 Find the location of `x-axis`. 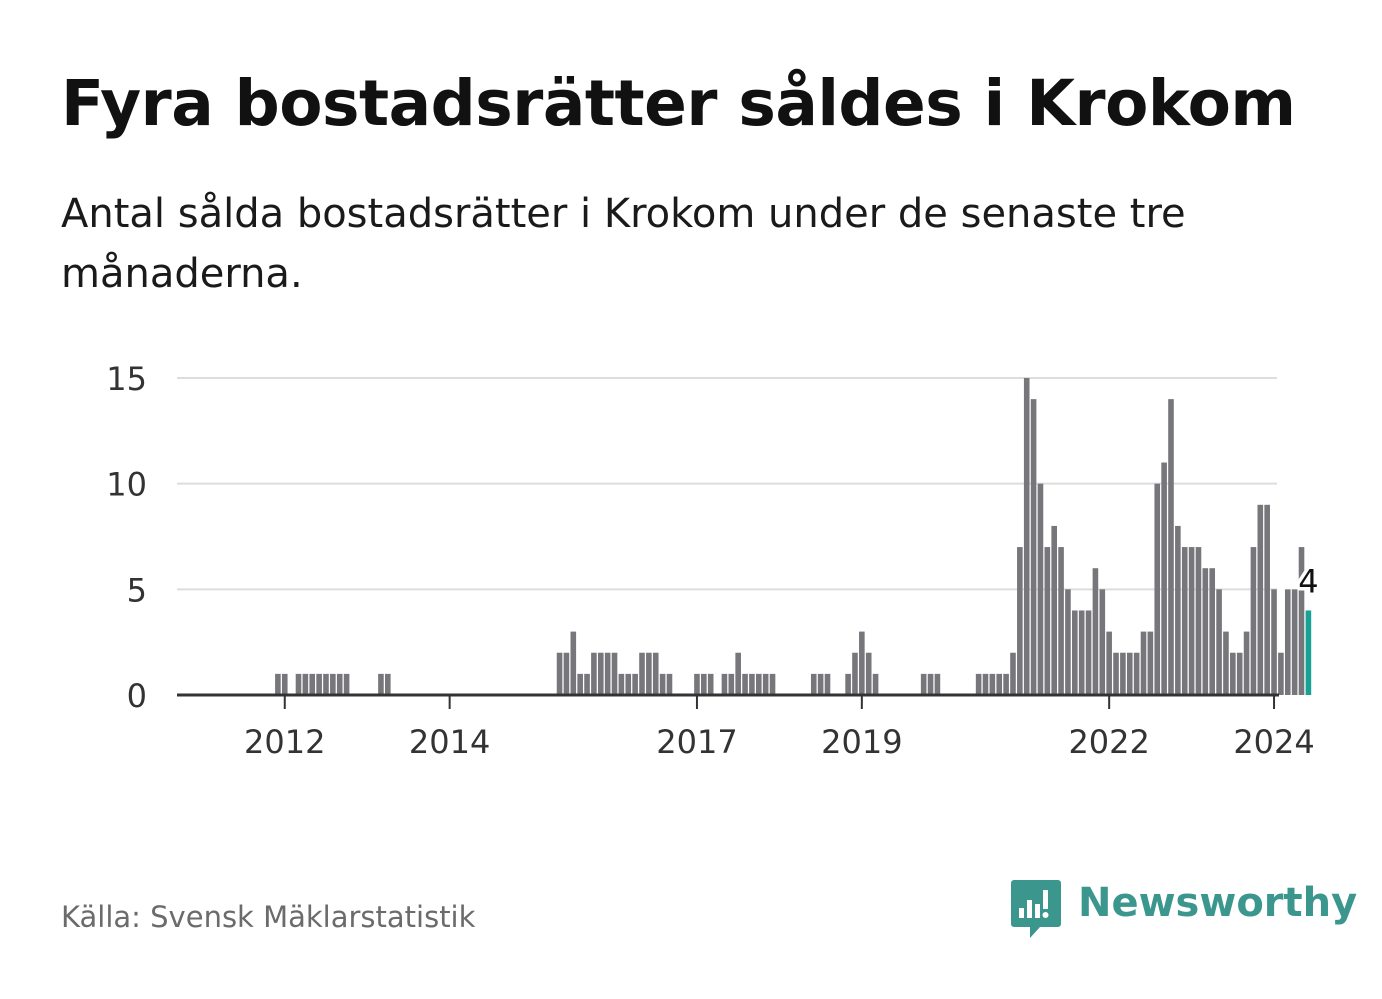

x-axis is located at coordinates (728, 701).